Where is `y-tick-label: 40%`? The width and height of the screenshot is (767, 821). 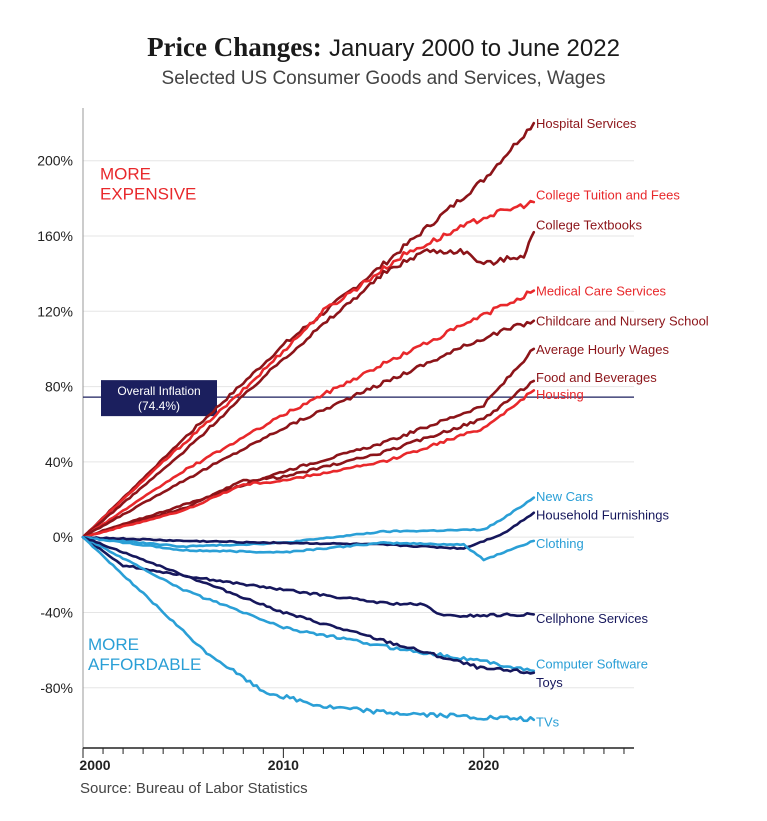 y-tick-label: 40% is located at coordinates (59, 462).